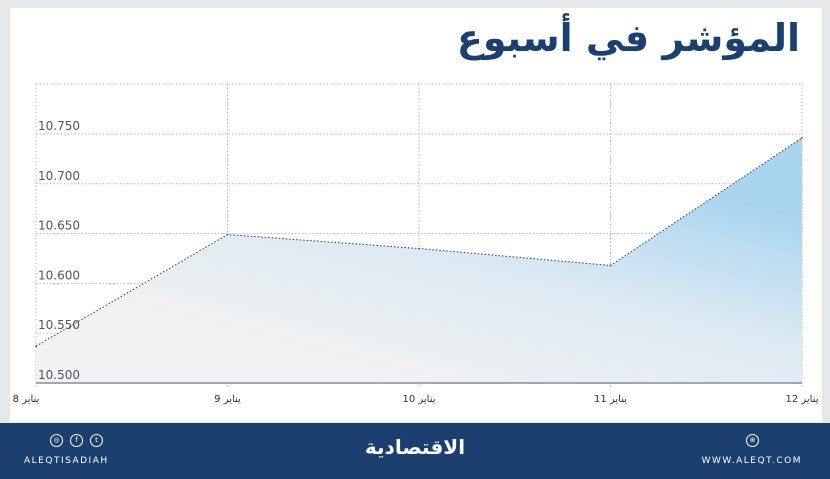 This screenshot has width=830, height=479. What do you see at coordinates (56, 440) in the screenshot?
I see `instagram-icon: ◎` at bounding box center [56, 440].